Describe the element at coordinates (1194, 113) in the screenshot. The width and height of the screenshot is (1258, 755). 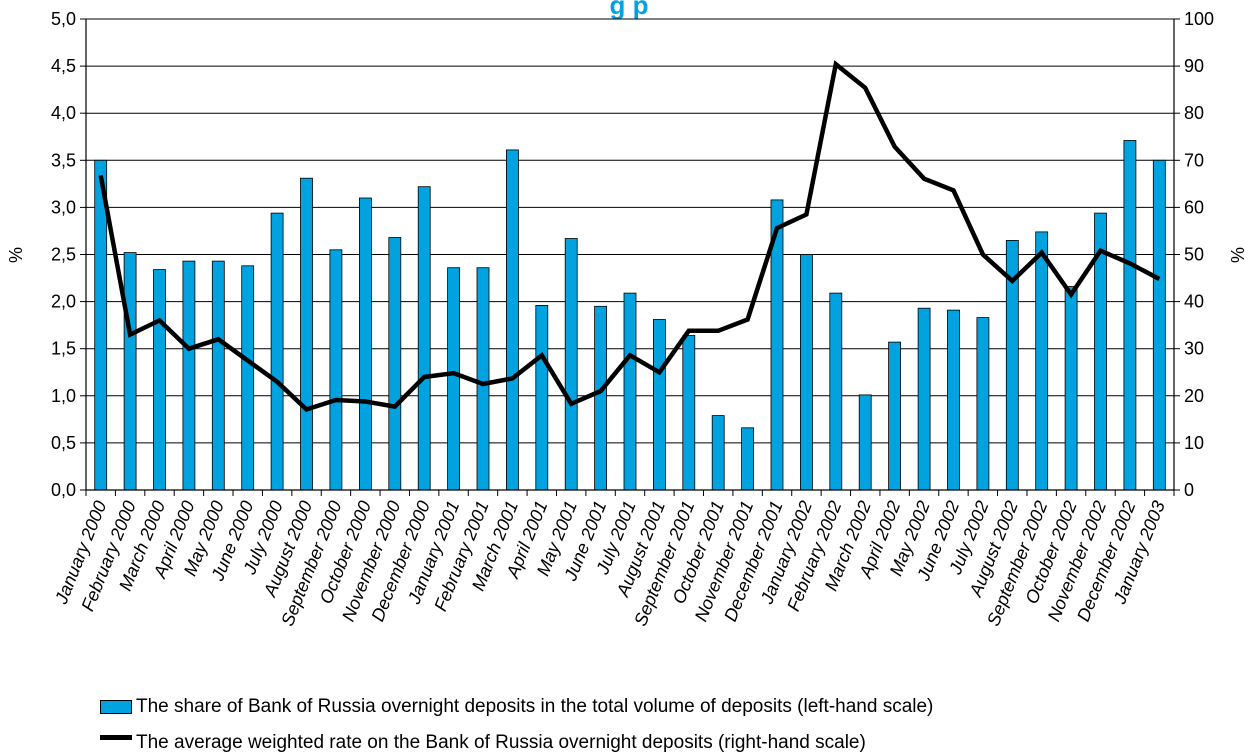
I see `right-tick-label: 80` at that location.